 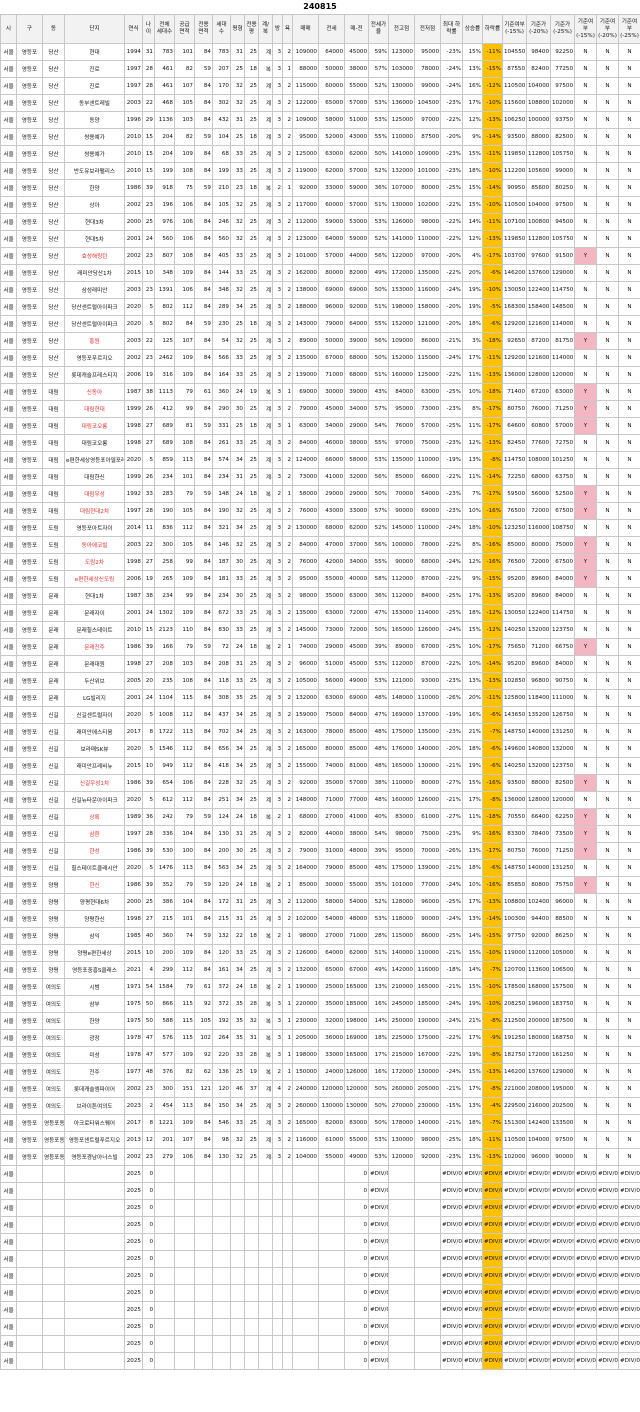 I want to click on table-cell: 76000, so click(x=538, y=851).